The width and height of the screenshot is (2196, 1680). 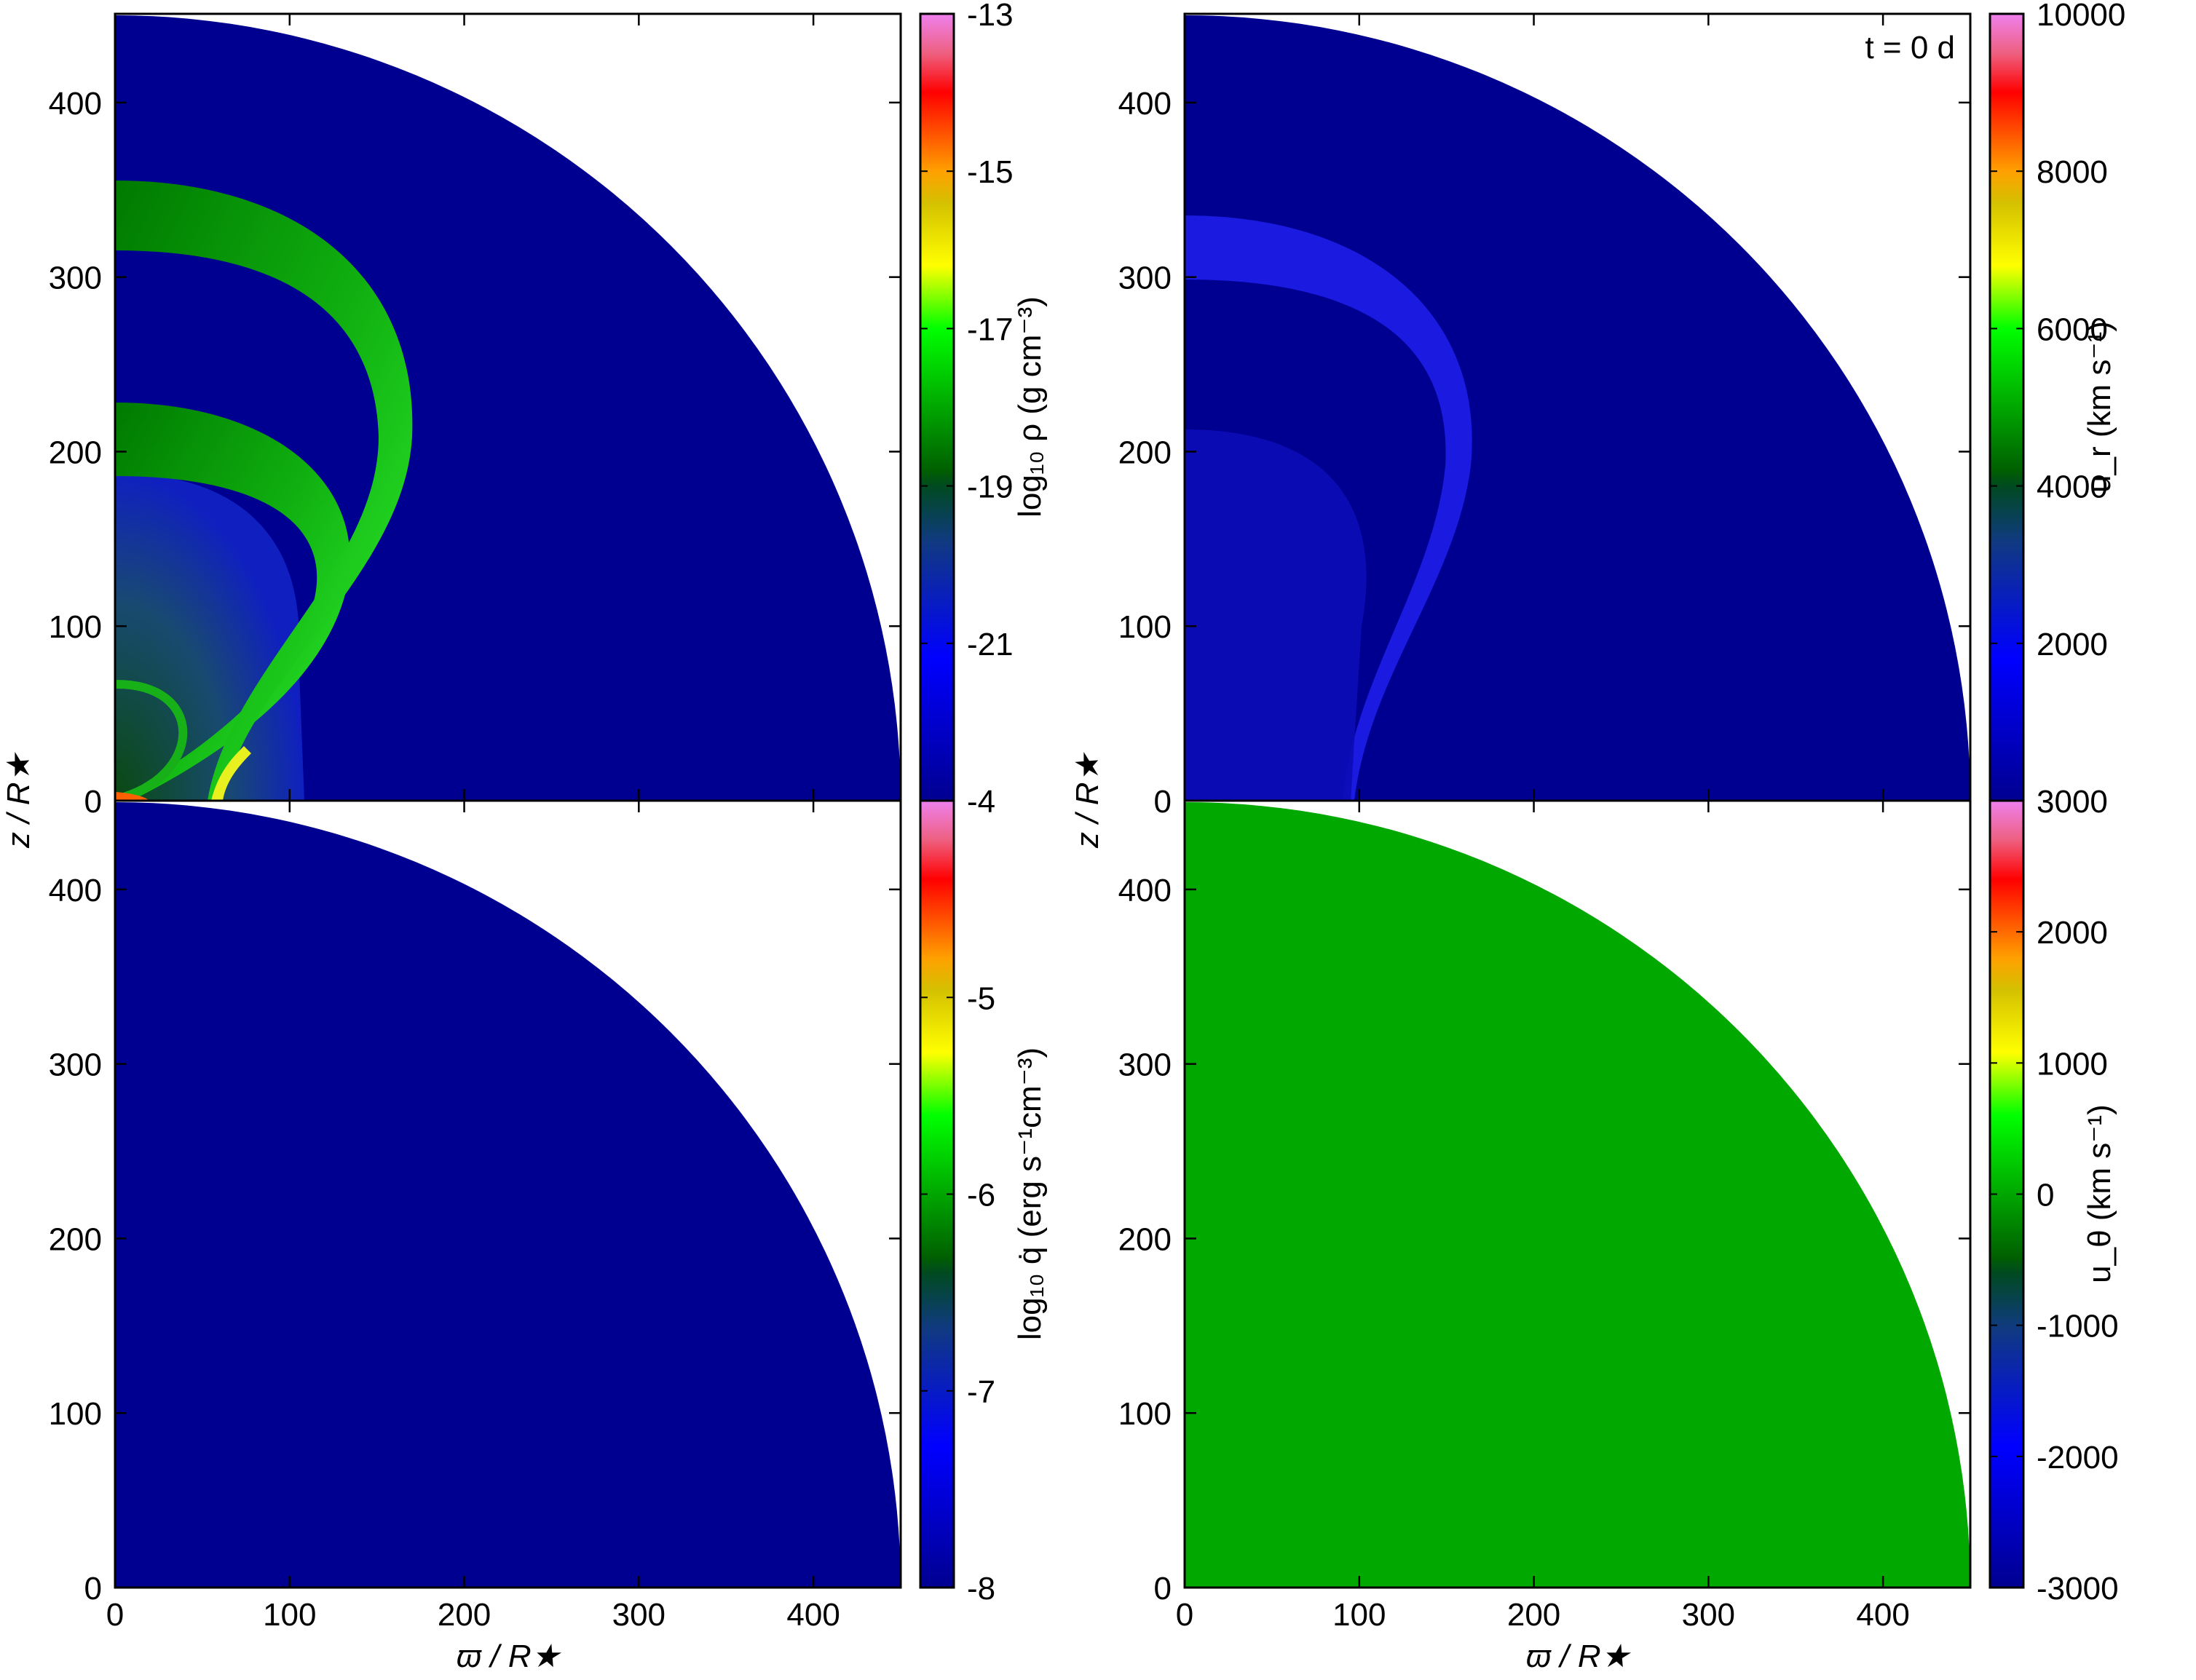 What do you see at coordinates (2099, 407) in the screenshot?
I see `colorbar-label: u_r (km s⁻¹)` at bounding box center [2099, 407].